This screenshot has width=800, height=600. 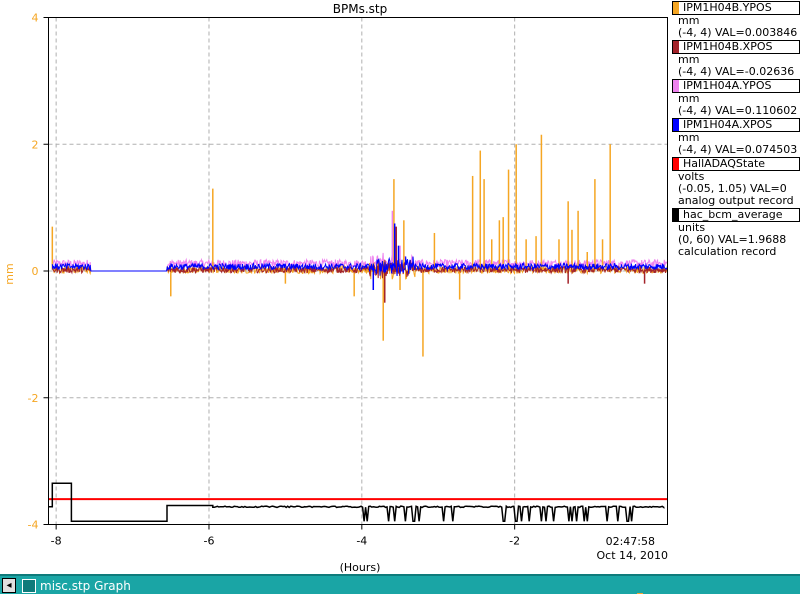 I want to click on x-tick-label: -6, so click(x=208, y=541).